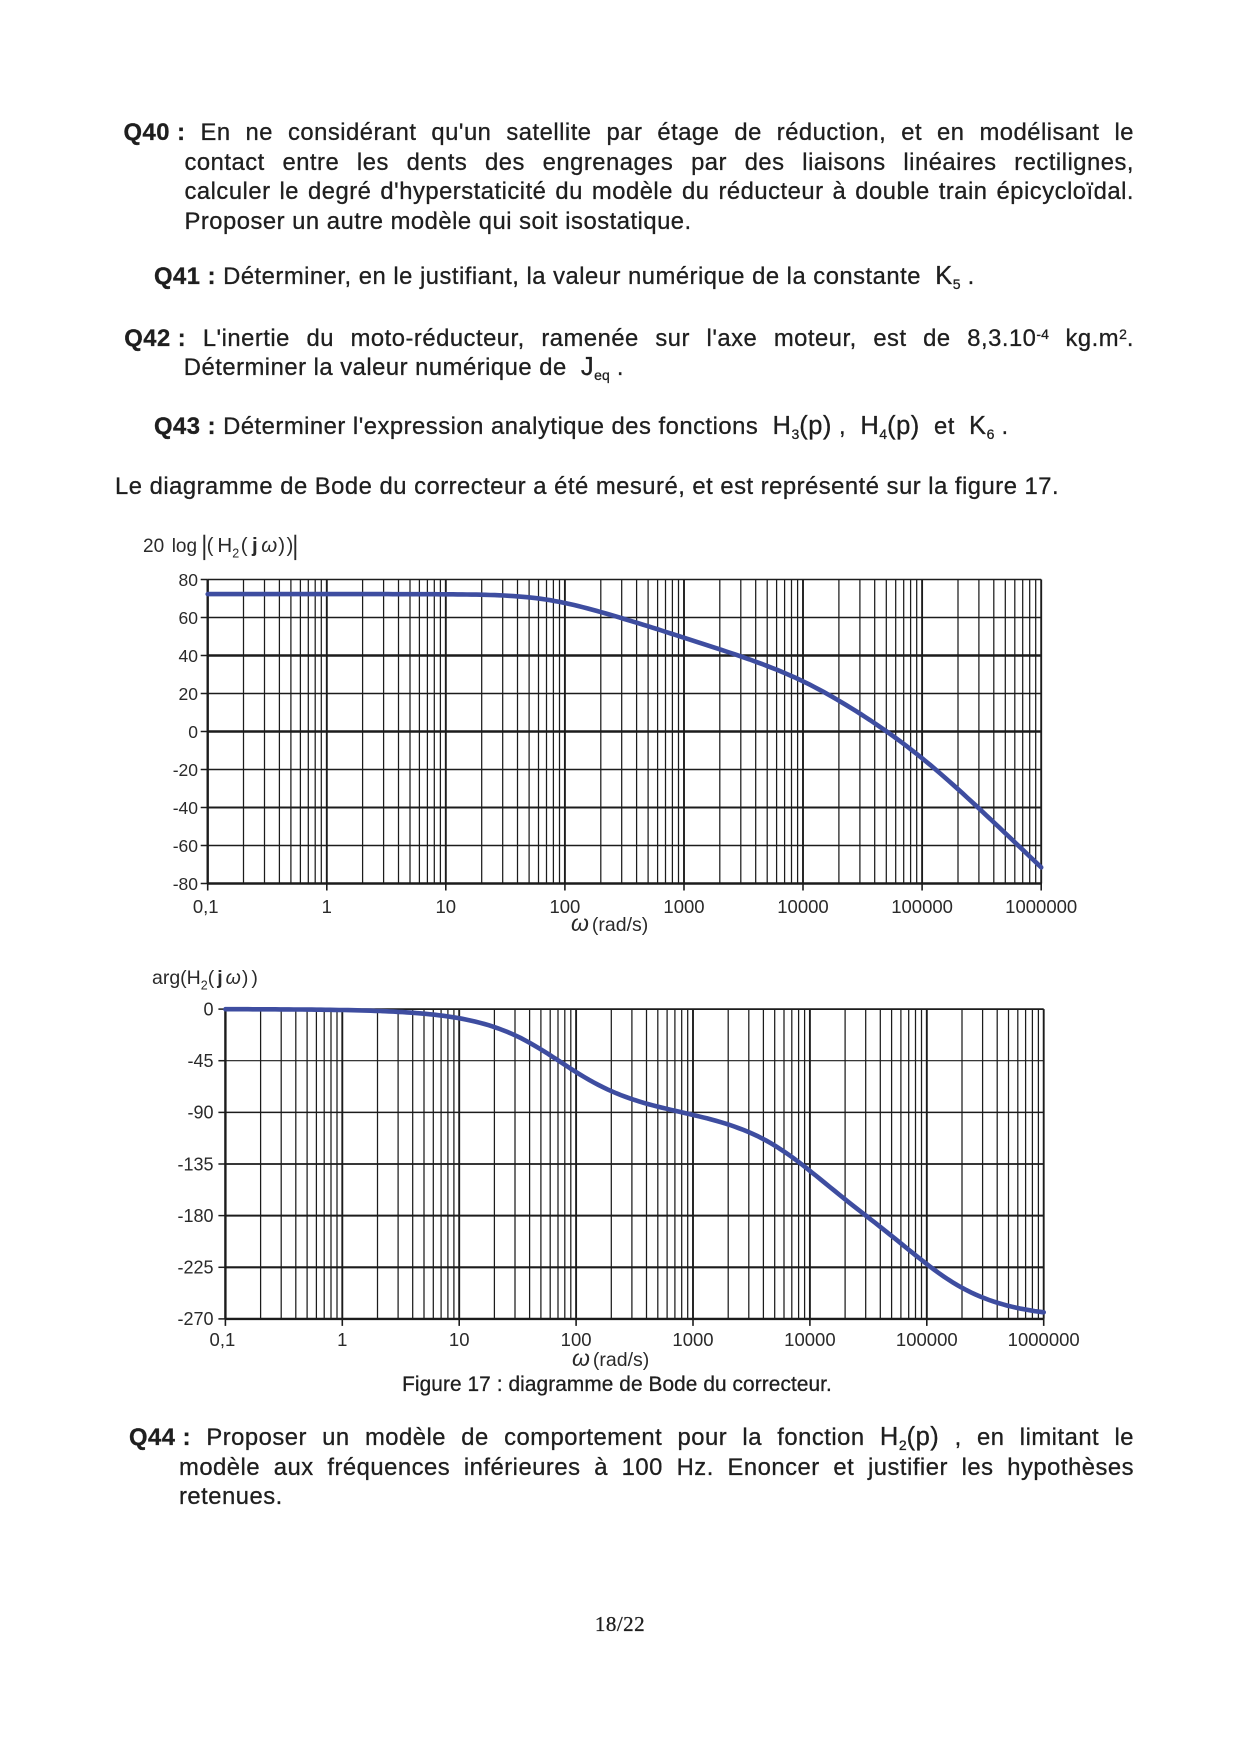 The width and height of the screenshot is (1240, 1754). I want to click on svg-text:arg(H2(jω)): arg(H2(j ω)), so click(205, 980).